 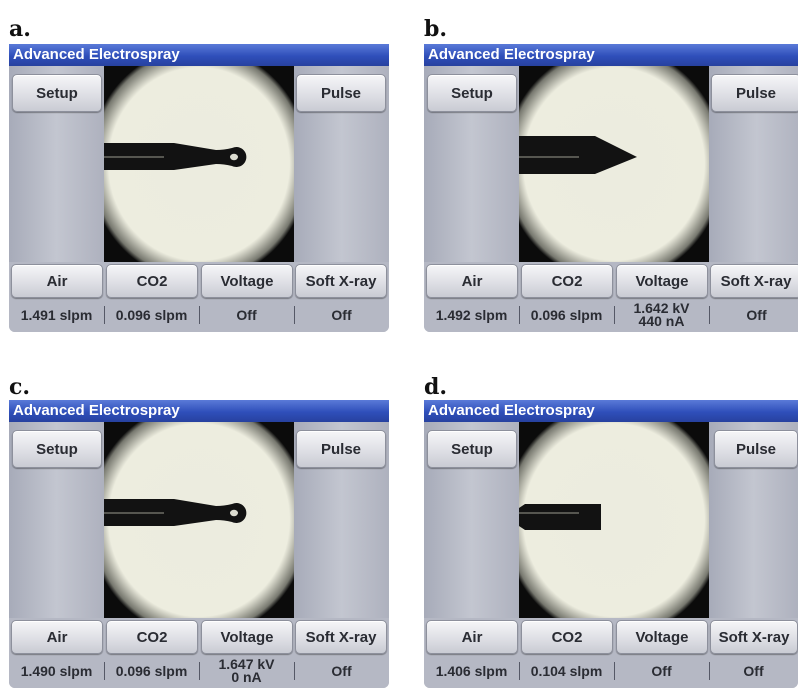 I want to click on air-flow-readout: 1.492 slpm, so click(x=471, y=315).